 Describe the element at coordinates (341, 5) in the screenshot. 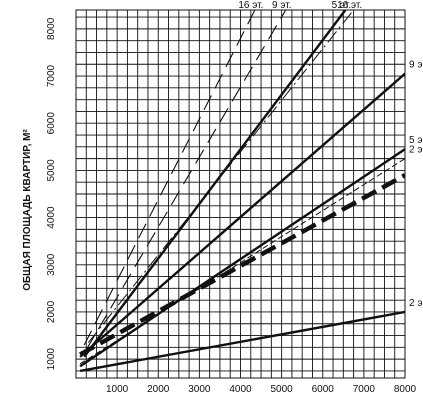

I see `series-label-4: 5 эт.` at that location.